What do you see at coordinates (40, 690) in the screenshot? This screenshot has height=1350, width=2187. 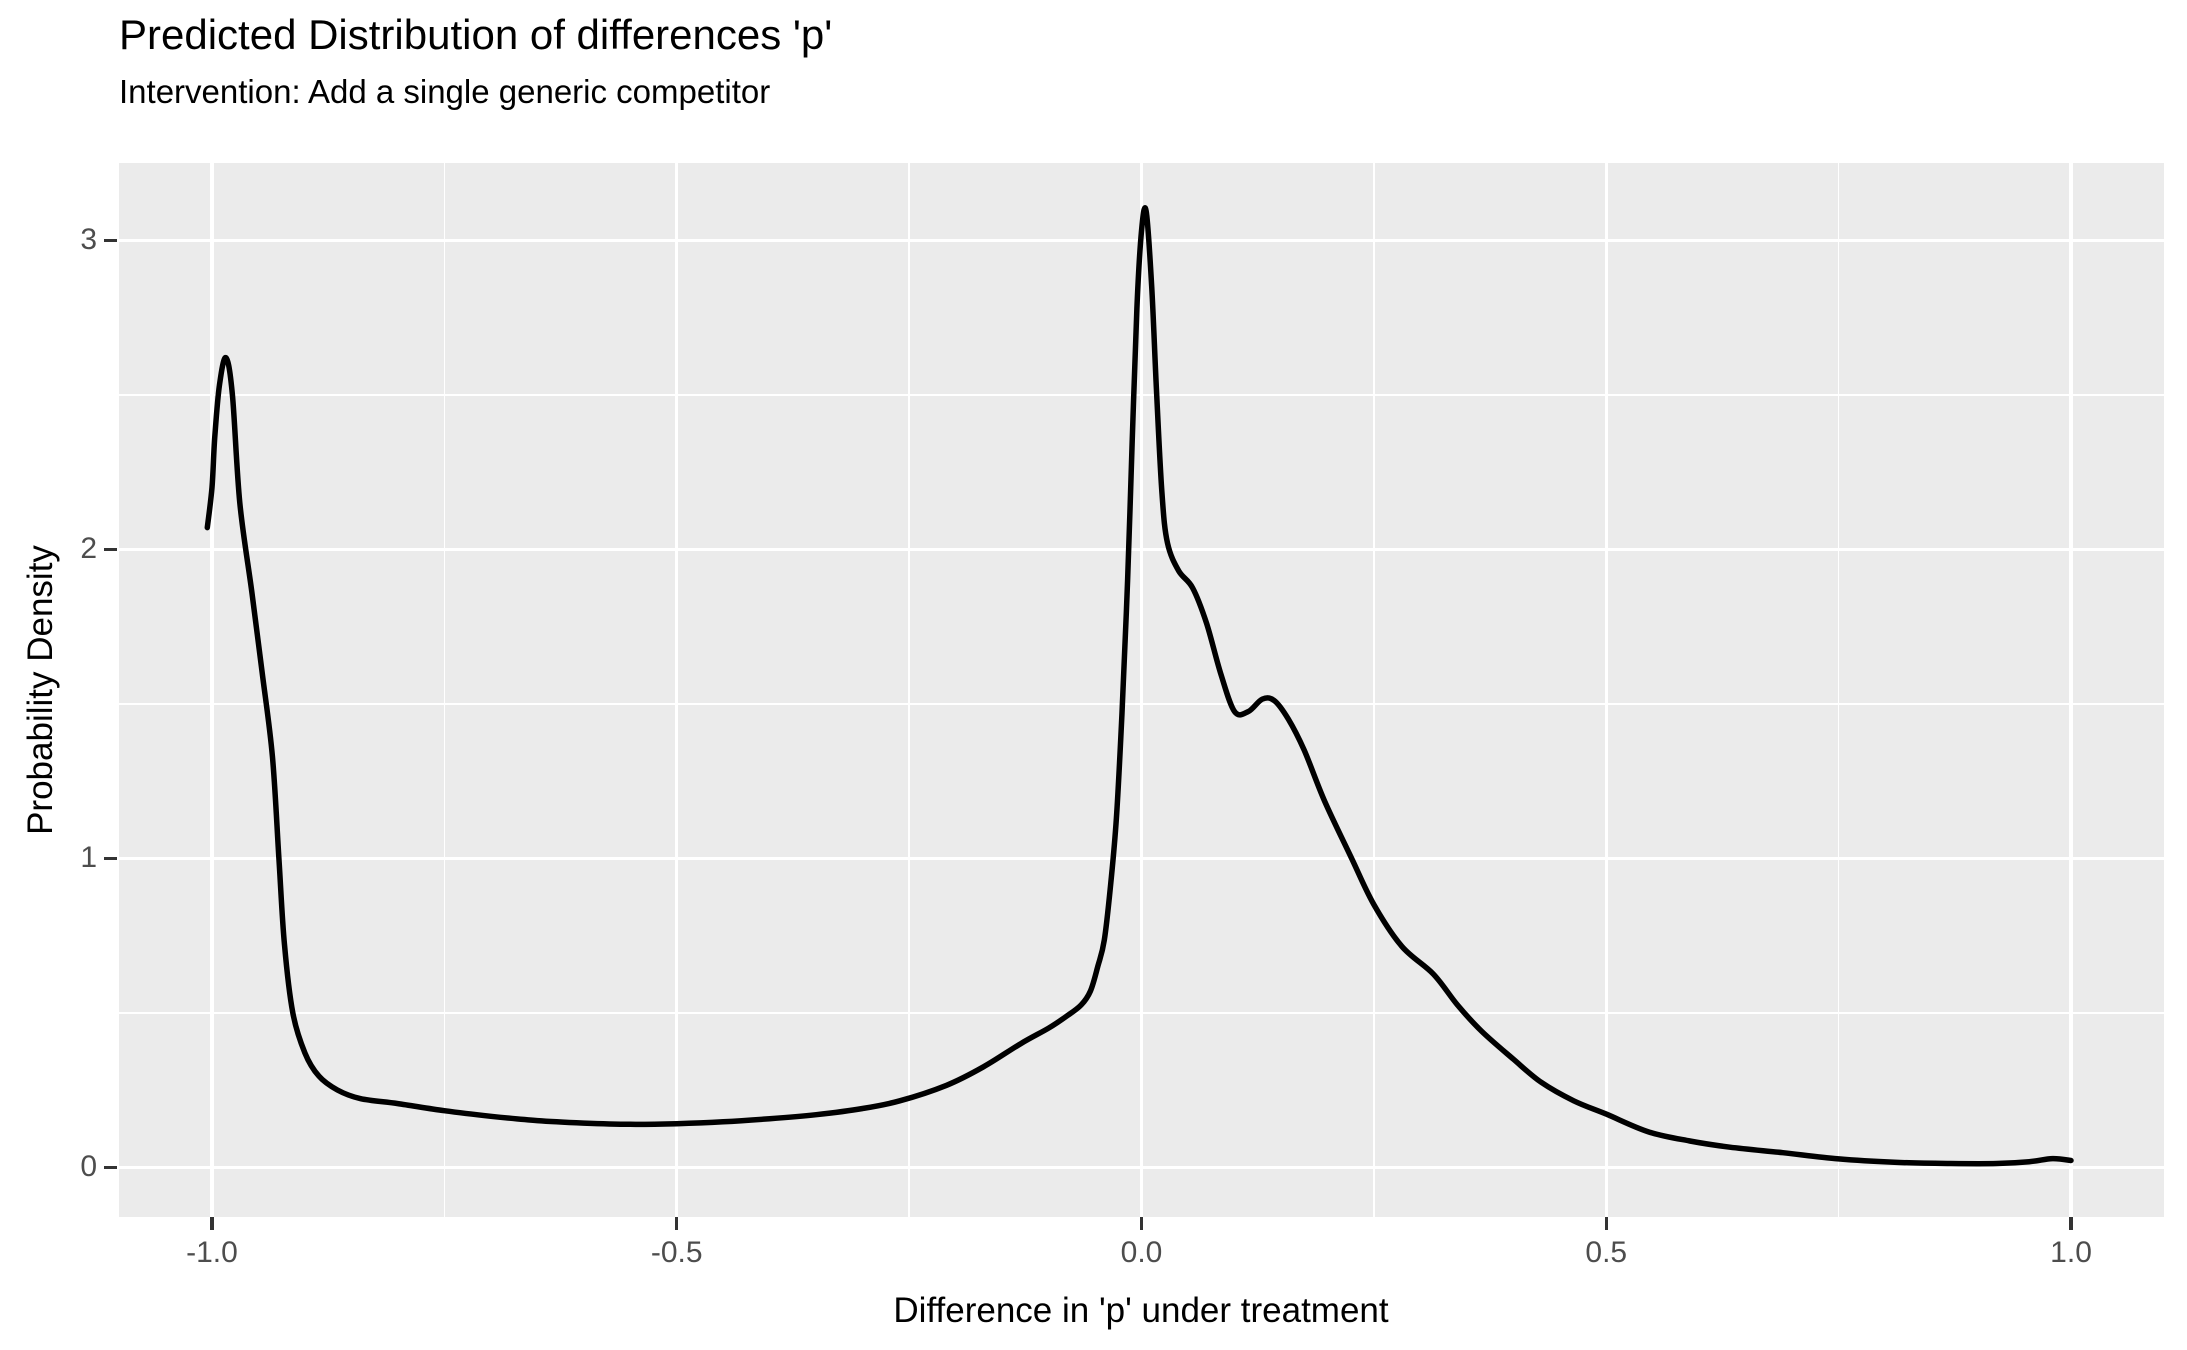 I see `y-axis-title: Probability Density` at bounding box center [40, 690].